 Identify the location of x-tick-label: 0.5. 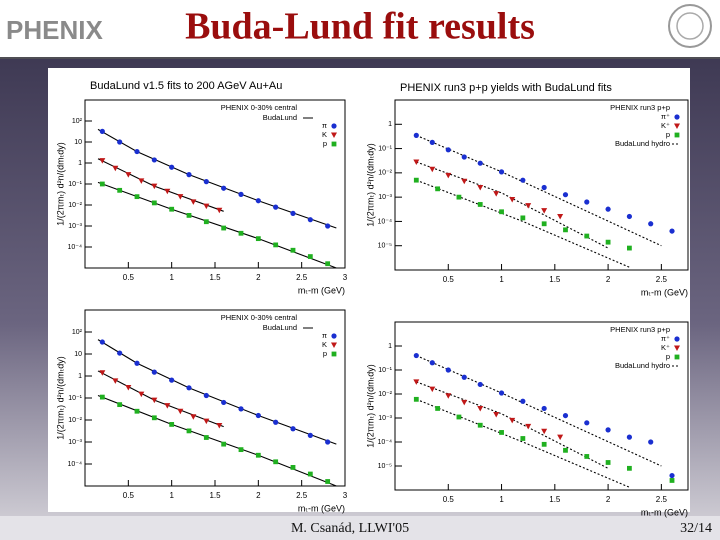
(129, 277).